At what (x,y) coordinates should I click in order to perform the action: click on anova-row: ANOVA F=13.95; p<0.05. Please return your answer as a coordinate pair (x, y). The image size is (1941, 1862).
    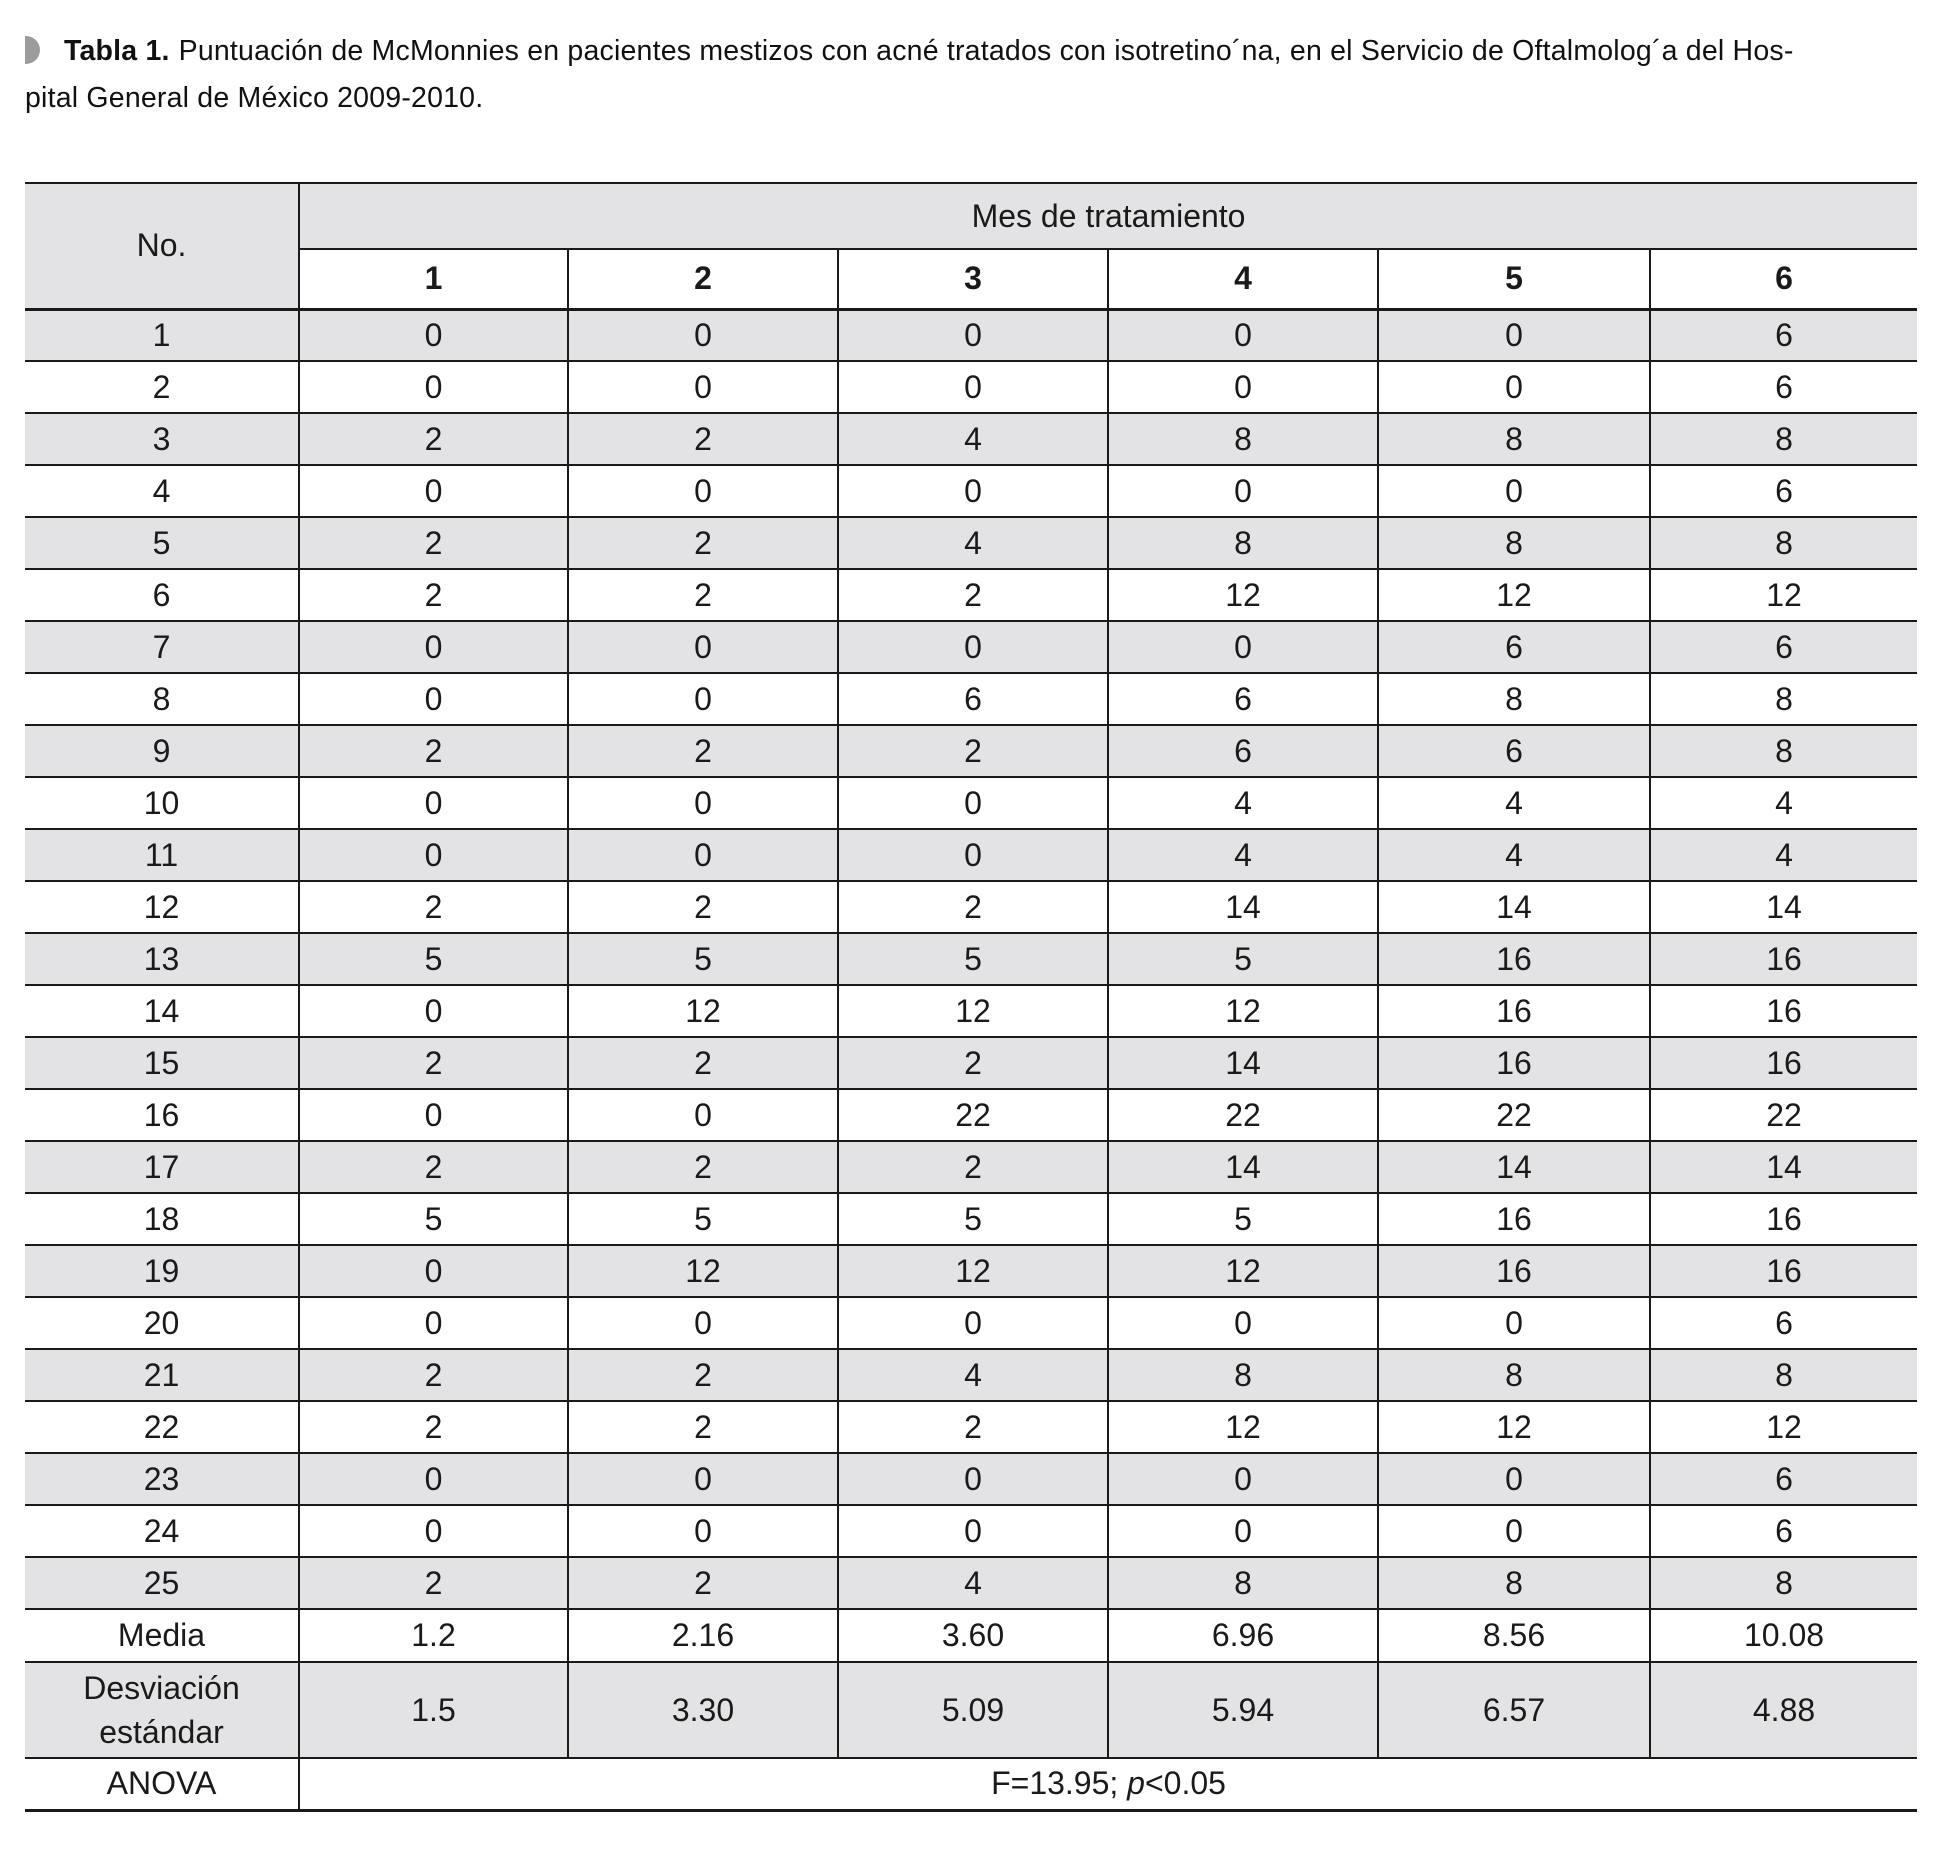
    Looking at the image, I should click on (971, 1784).